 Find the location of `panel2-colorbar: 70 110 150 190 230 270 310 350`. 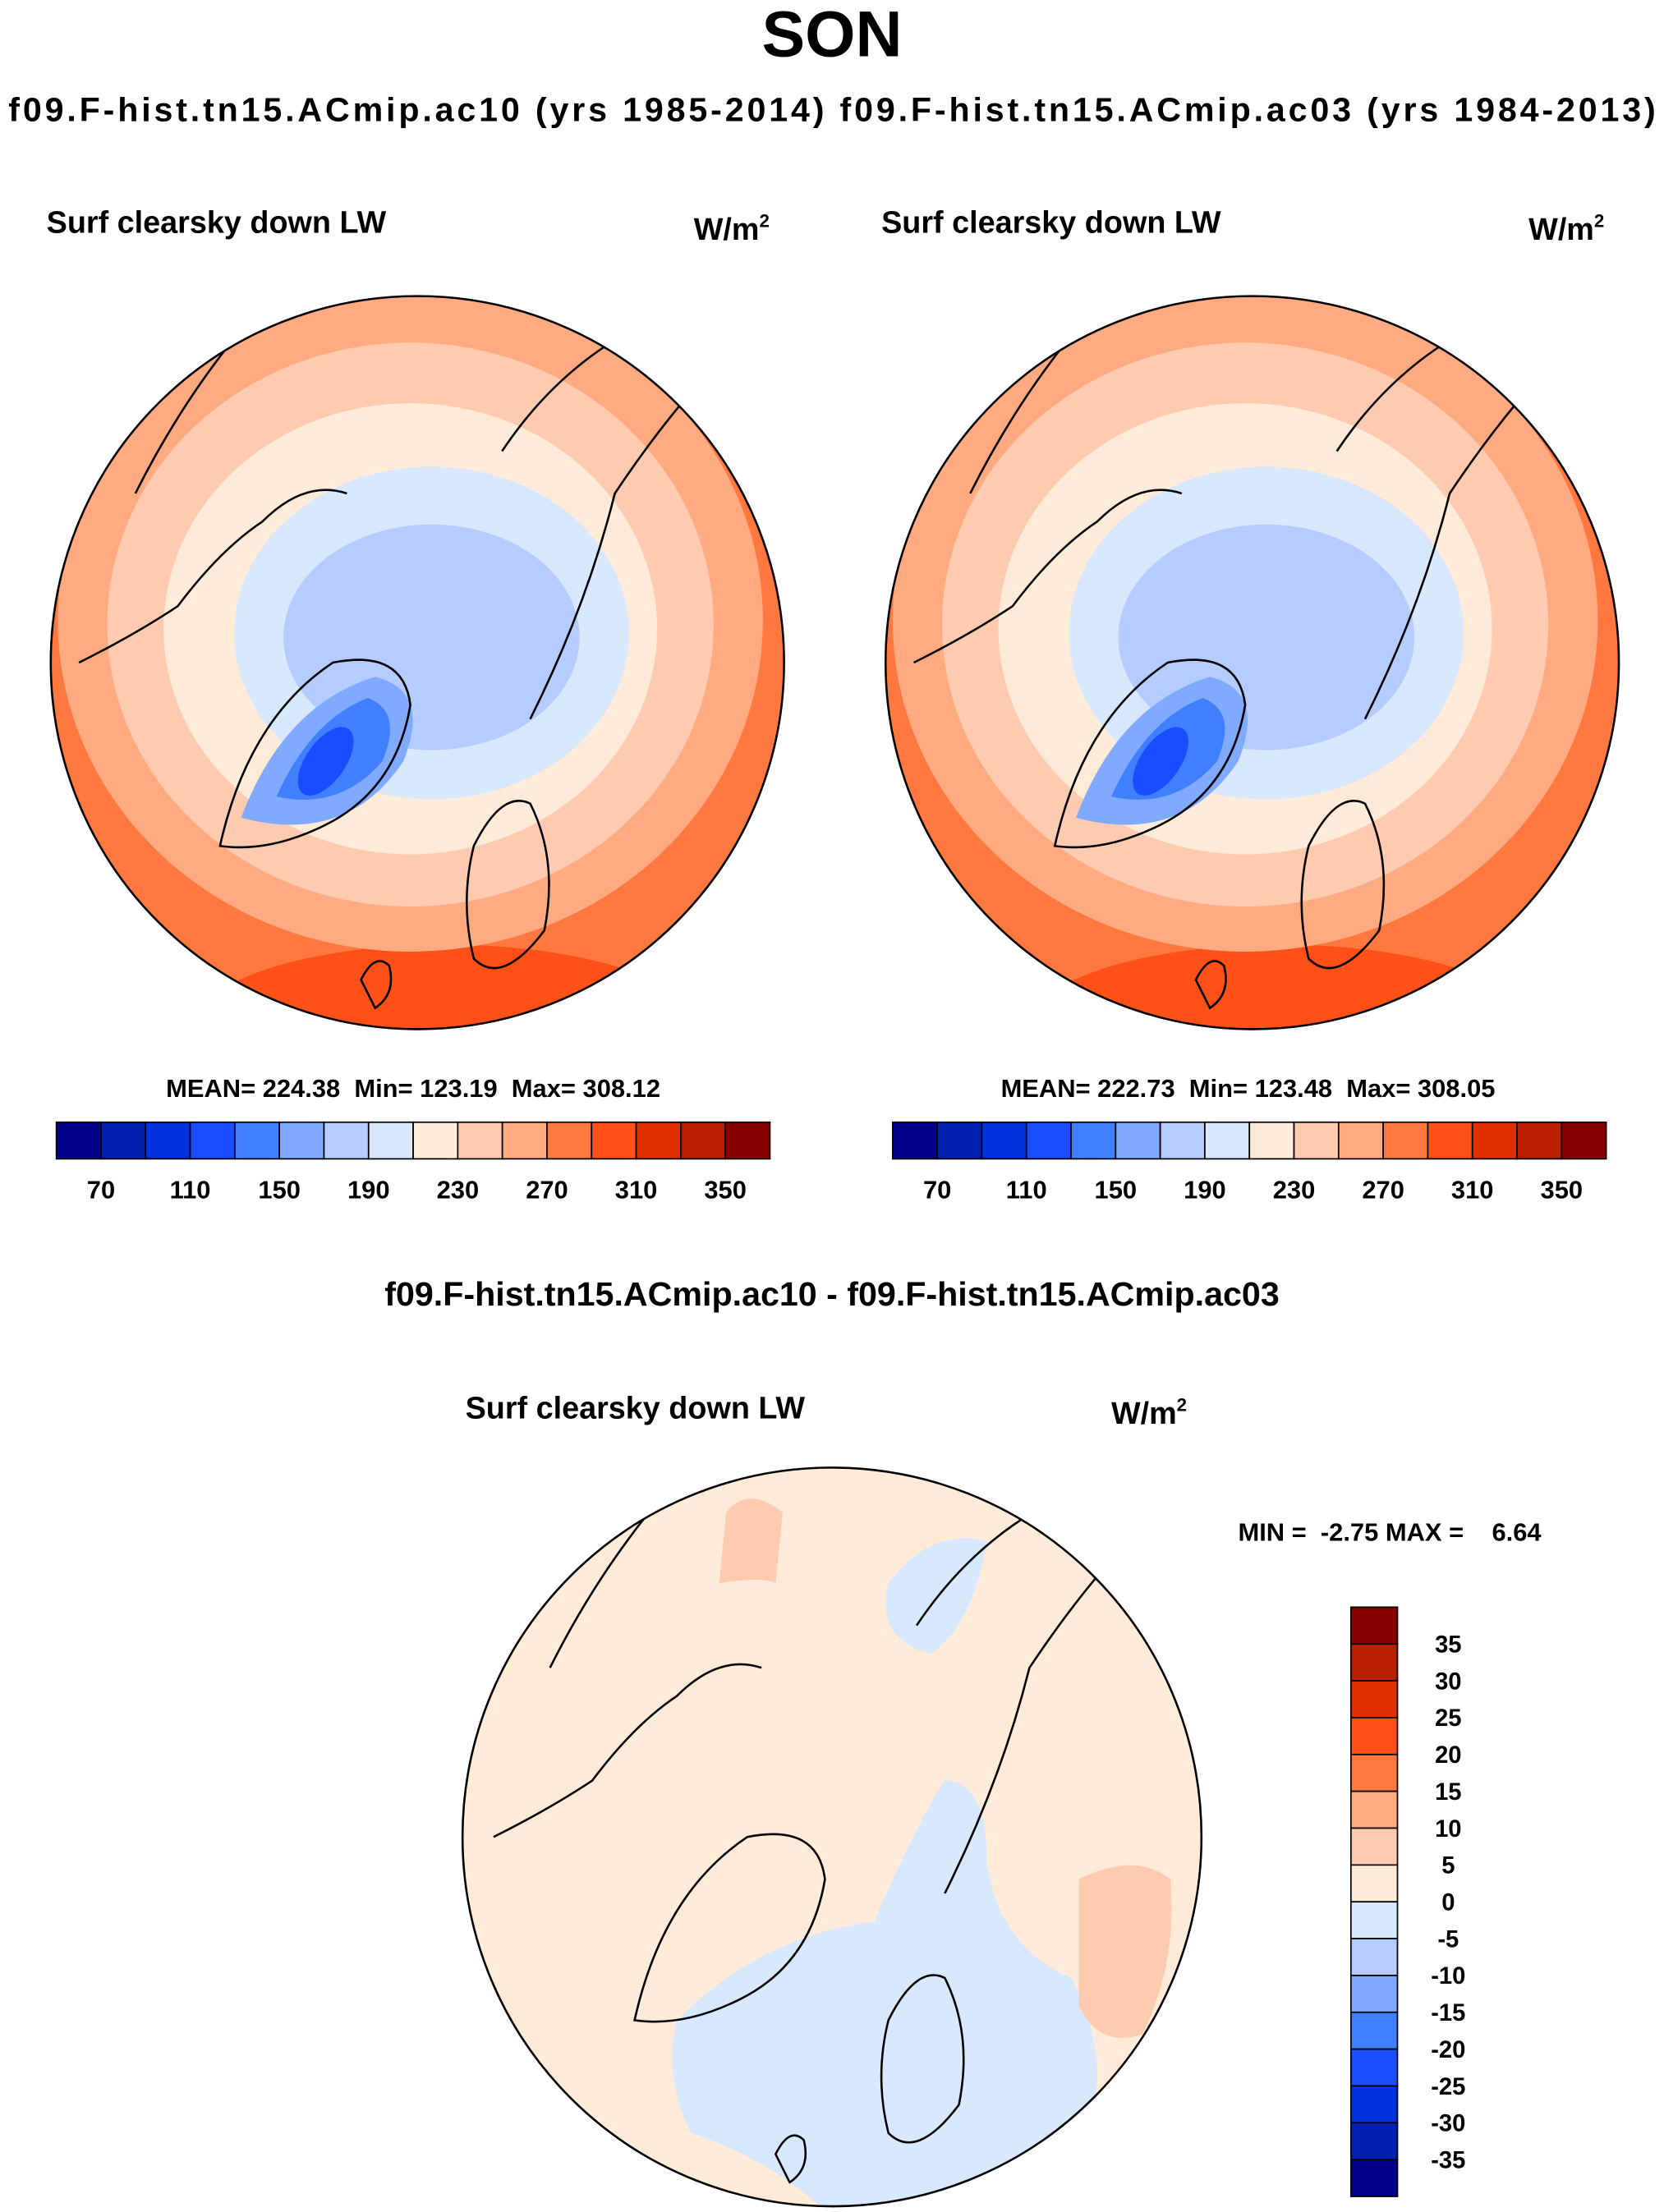

panel2-colorbar: 70 110 150 190 230 270 310 350 is located at coordinates (1249, 1162).